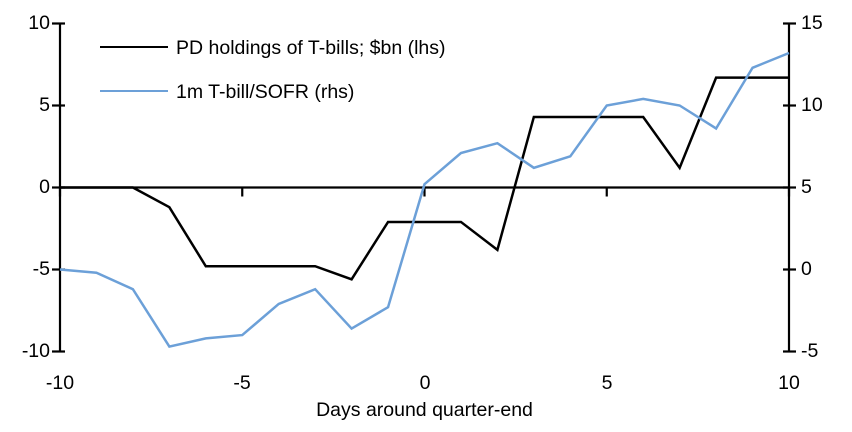 The height and width of the screenshot is (432, 852). Describe the element at coordinates (44, 187) in the screenshot. I see `left-axis-tick-label: 0` at that location.